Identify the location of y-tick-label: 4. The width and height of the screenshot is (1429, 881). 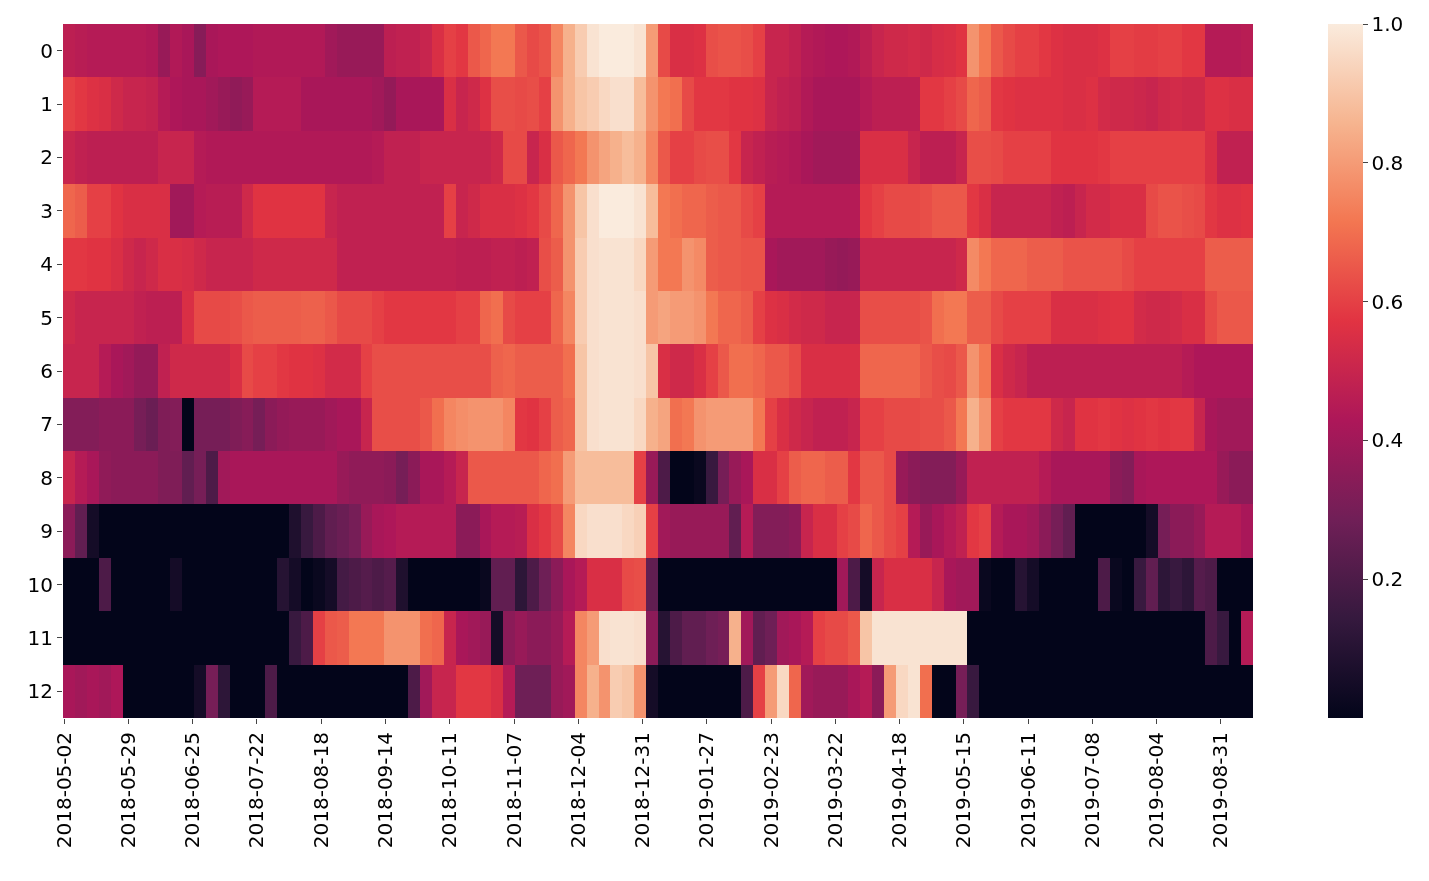
(46, 264).